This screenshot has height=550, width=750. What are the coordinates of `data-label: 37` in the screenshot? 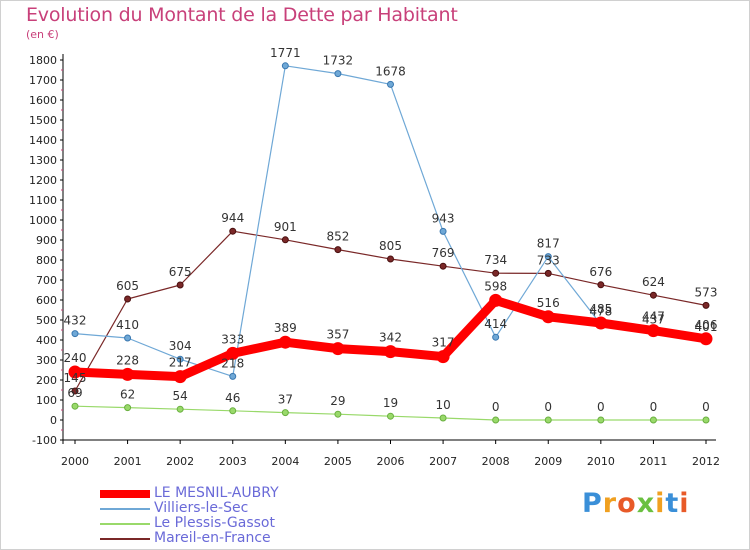 It's located at (285, 400).